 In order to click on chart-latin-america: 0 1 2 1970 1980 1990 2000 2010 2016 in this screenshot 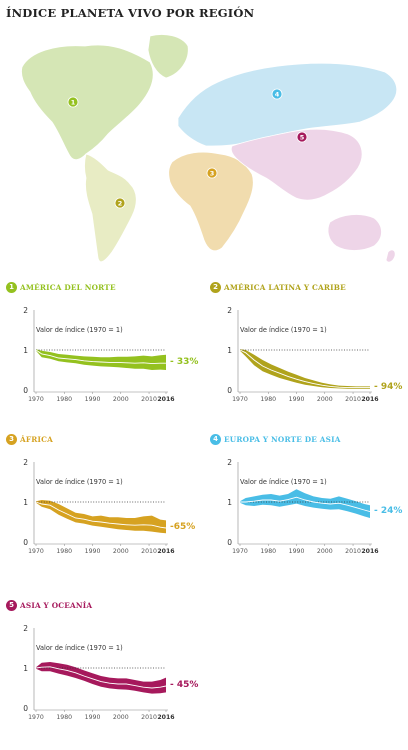, I will do `click(302, 354)`.